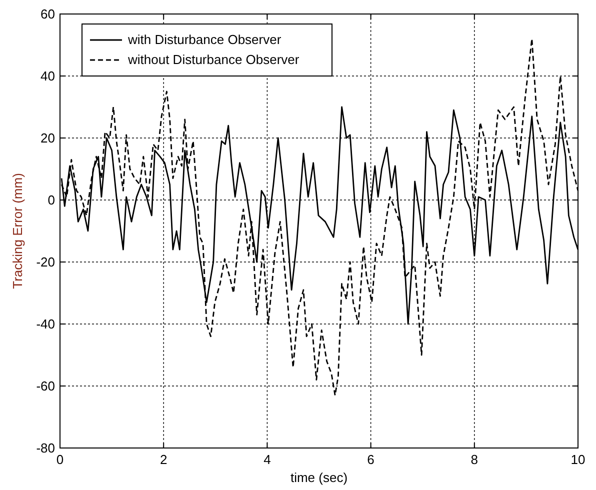 The width and height of the screenshot is (596, 490). I want to click on y-tick-label: 20, so click(47, 138).